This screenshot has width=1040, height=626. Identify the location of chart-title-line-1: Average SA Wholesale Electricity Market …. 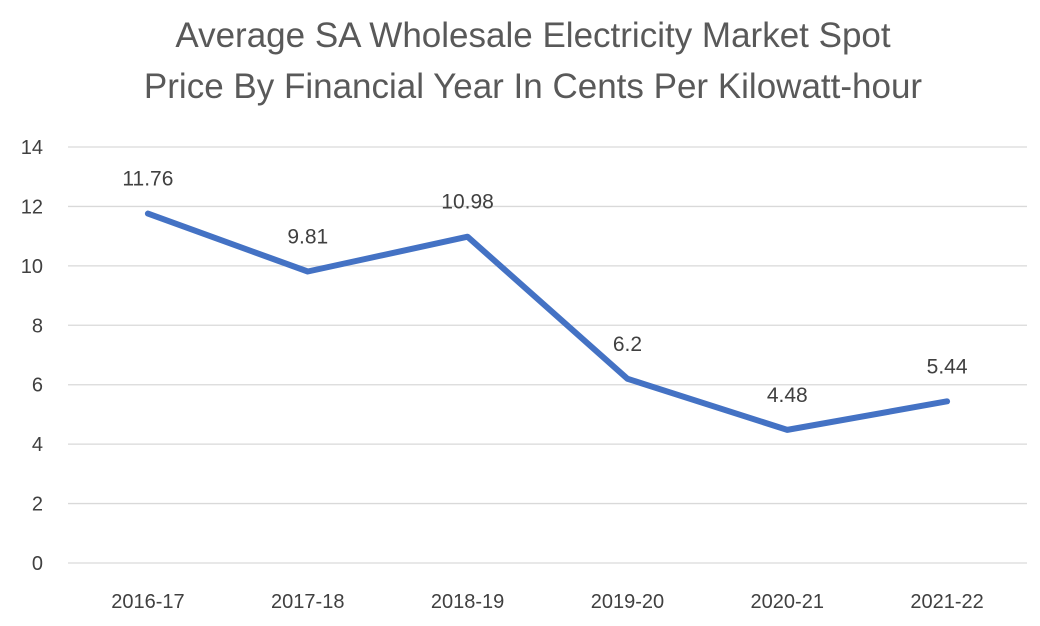
(533, 35).